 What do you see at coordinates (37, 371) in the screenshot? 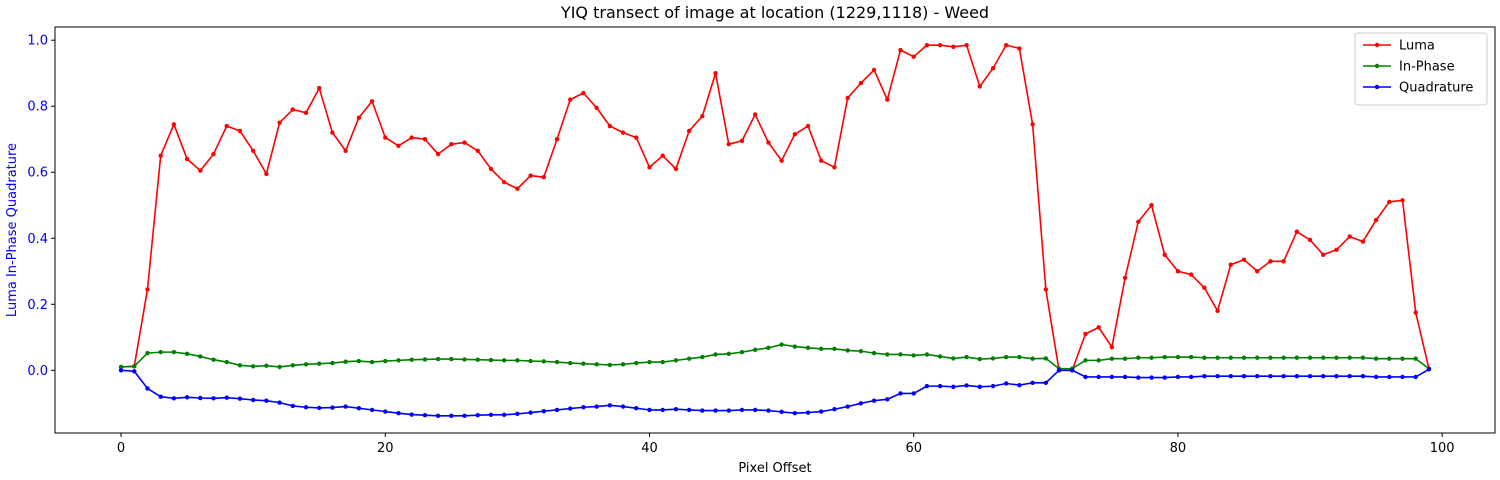
I see `y-tick-label: 0.0` at bounding box center [37, 371].